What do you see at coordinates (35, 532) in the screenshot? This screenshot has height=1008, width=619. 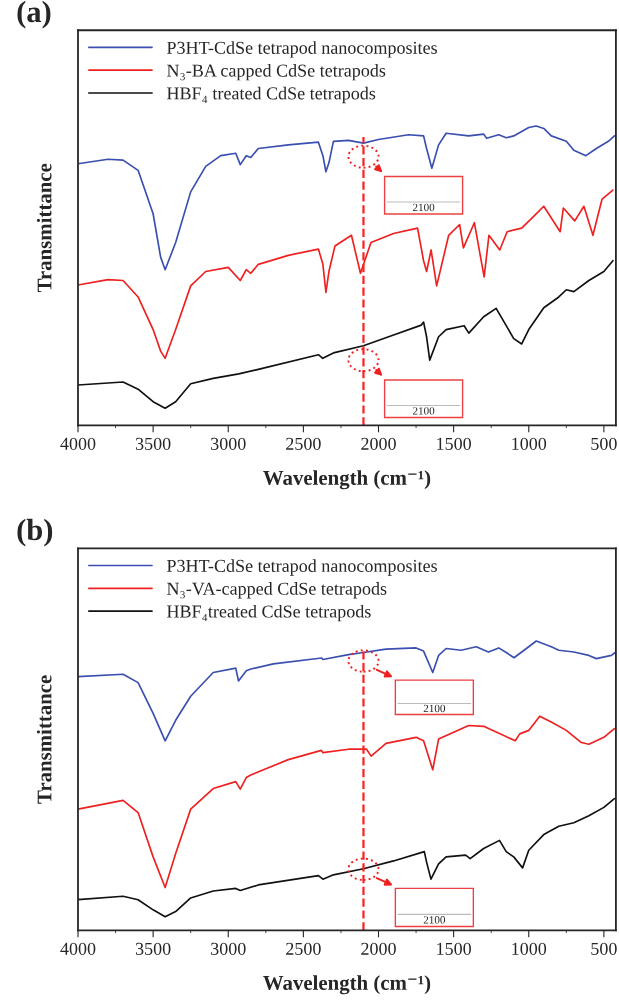 I see `chart-title: (b)` at bounding box center [35, 532].